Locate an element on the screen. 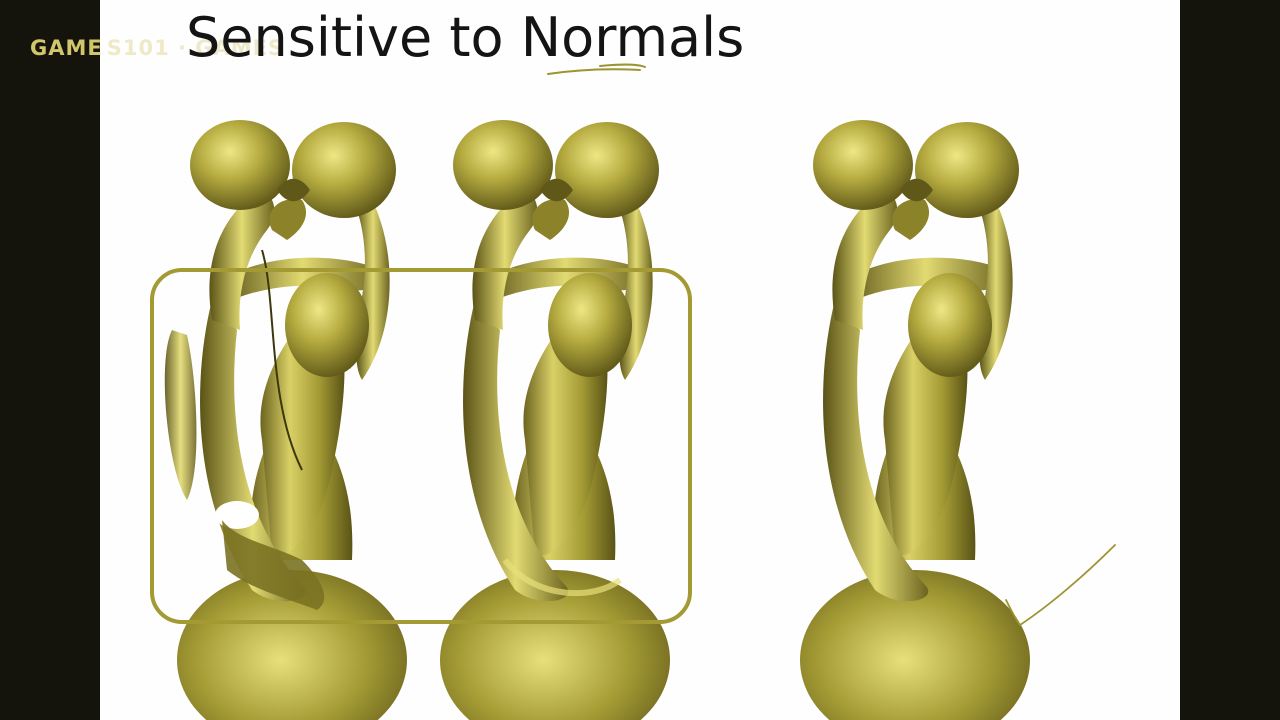  underline-annotation is located at coordinates (596, 69).